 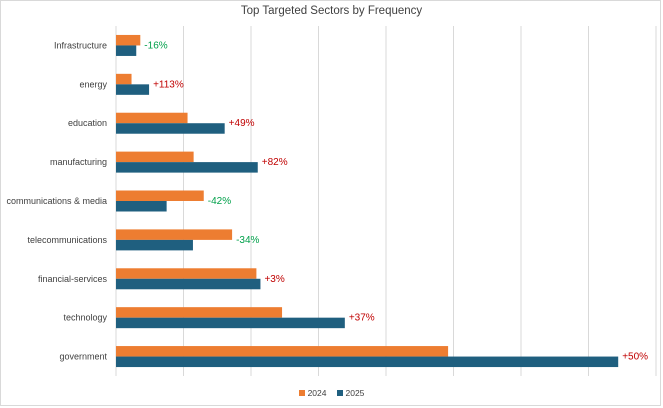 I want to click on change-annotation: +37%, so click(x=362, y=318).